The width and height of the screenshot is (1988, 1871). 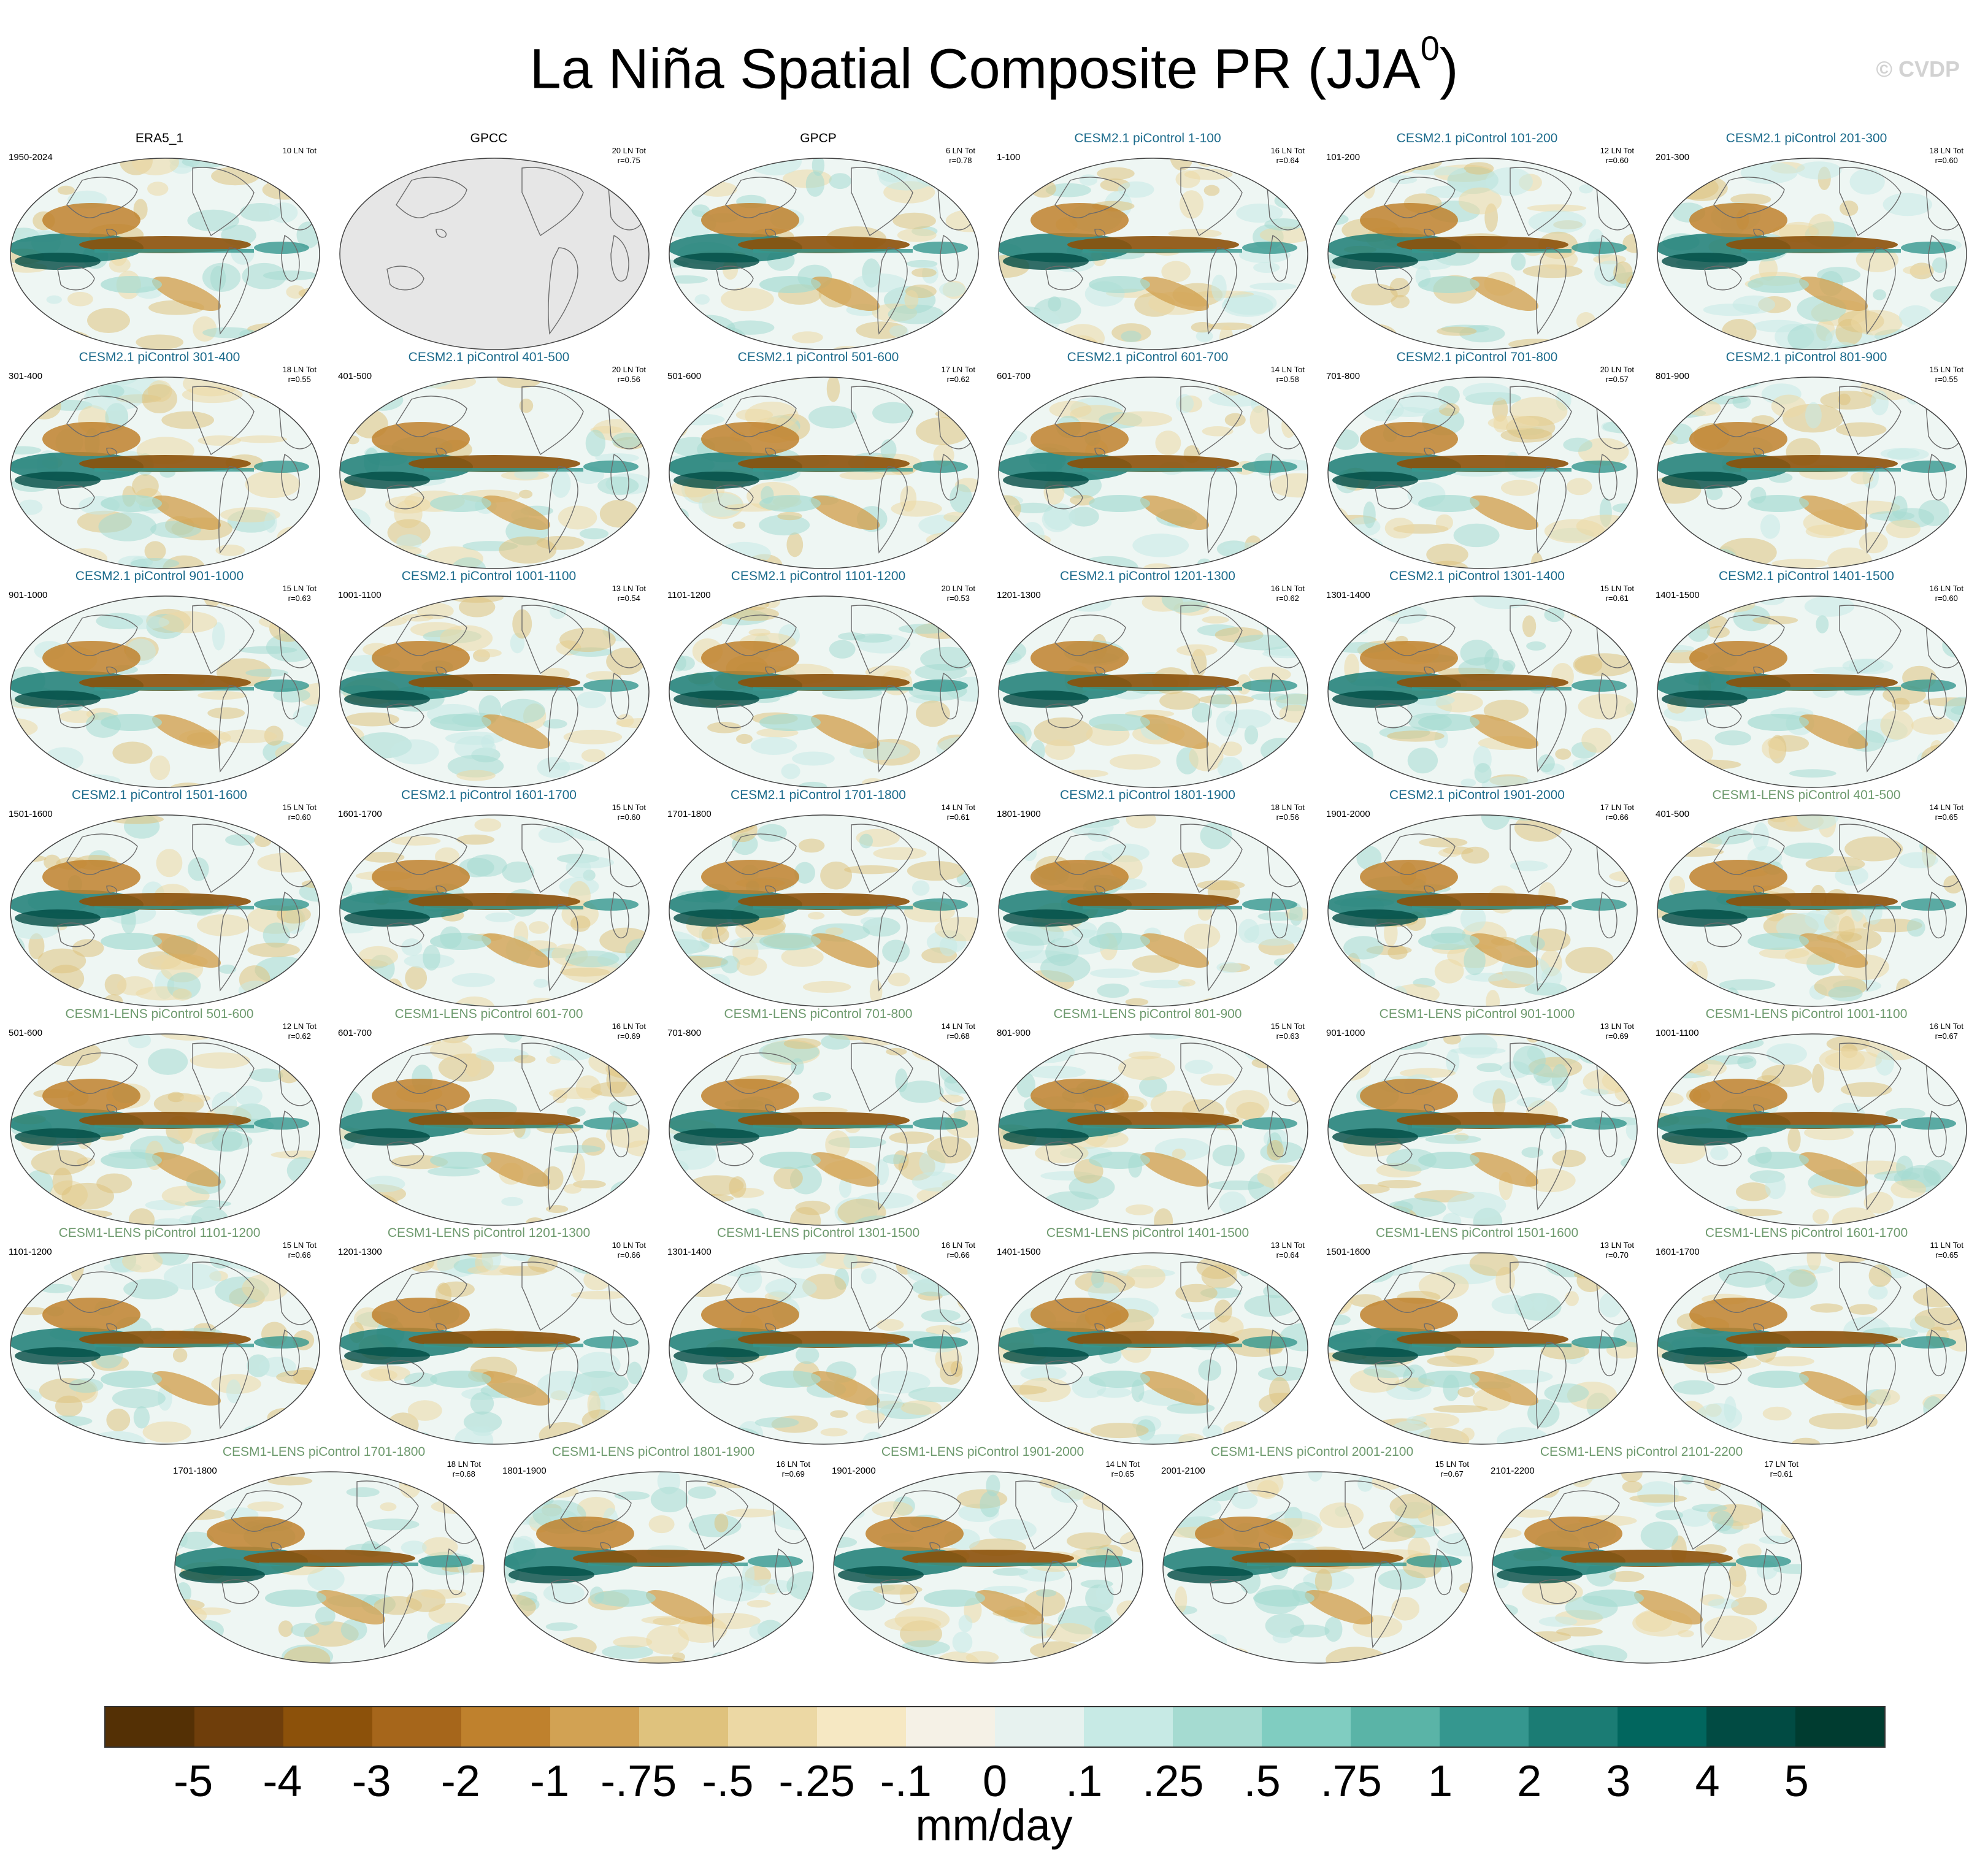 What do you see at coordinates (1673, 814) in the screenshot?
I see `panel-years: 401-500` at bounding box center [1673, 814].